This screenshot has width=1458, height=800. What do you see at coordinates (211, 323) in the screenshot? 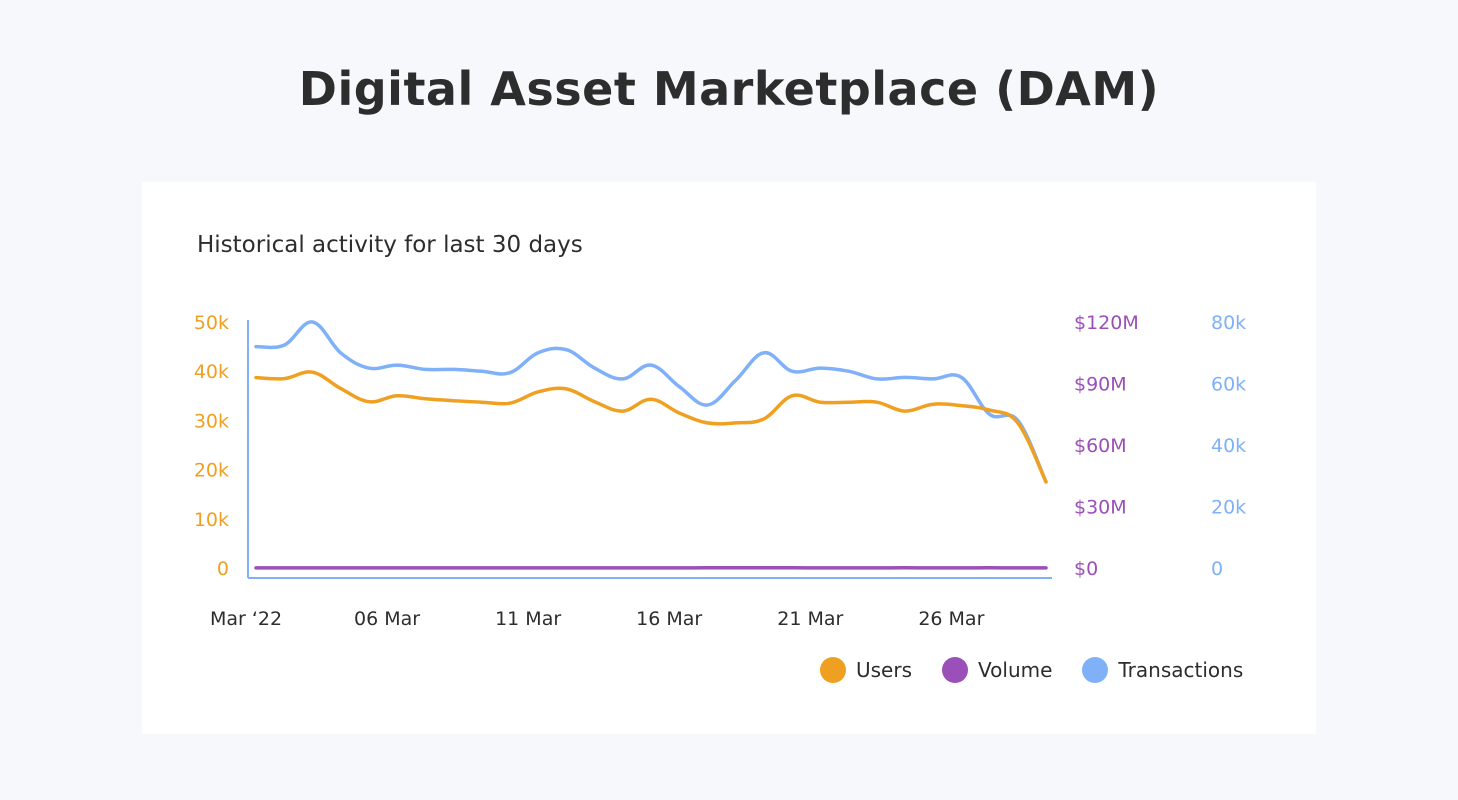
I see `left-tick-label: 50k` at bounding box center [211, 323].